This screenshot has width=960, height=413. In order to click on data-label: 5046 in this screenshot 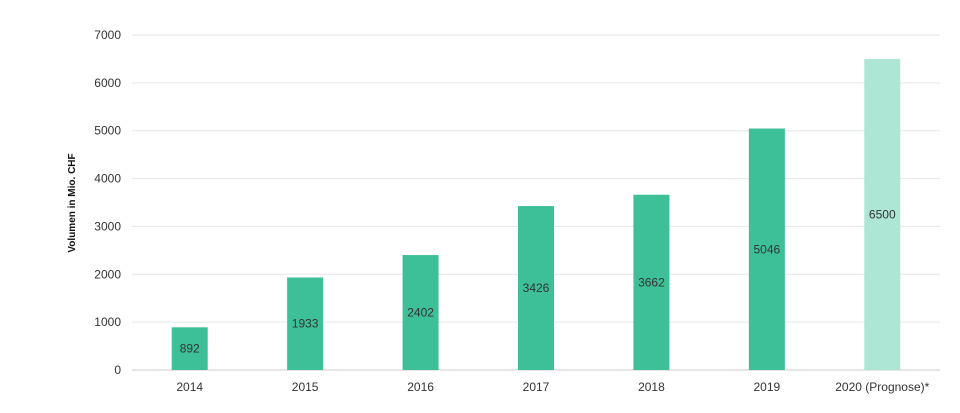, I will do `click(767, 249)`.